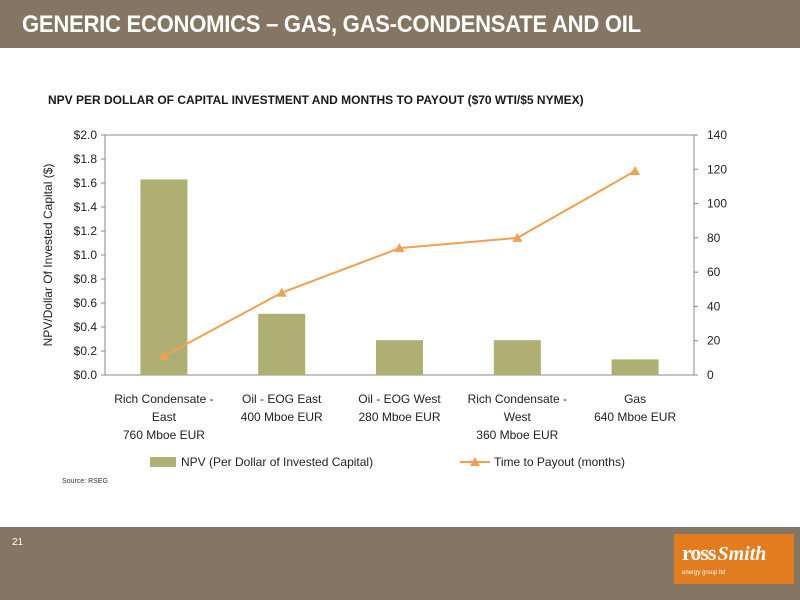 The image size is (800, 600). What do you see at coordinates (86, 207) in the screenshot?
I see `y-tick-label: $1.4` at bounding box center [86, 207].